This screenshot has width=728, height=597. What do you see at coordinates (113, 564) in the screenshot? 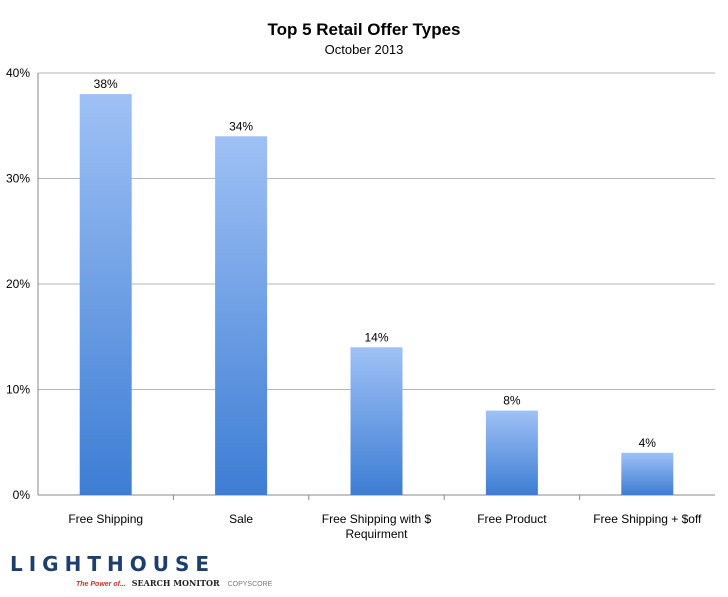
I see `logo-wordmark: LIGHTHOUSE` at bounding box center [113, 564].